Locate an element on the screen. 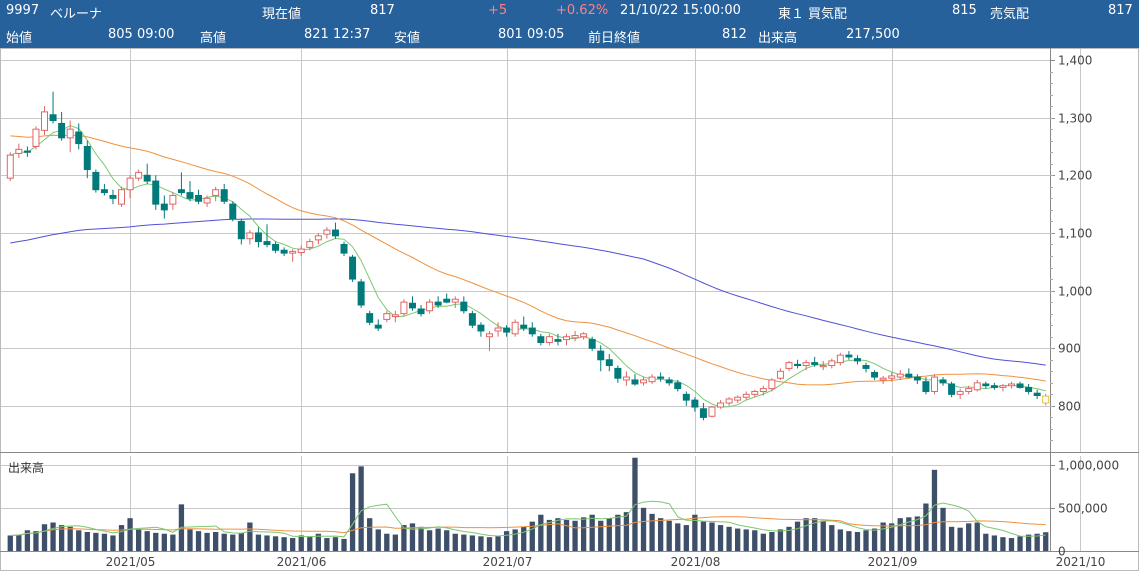 The width and height of the screenshot is (1139, 571). volume-tick-label: 1,000,000 is located at coordinates (1088, 466).